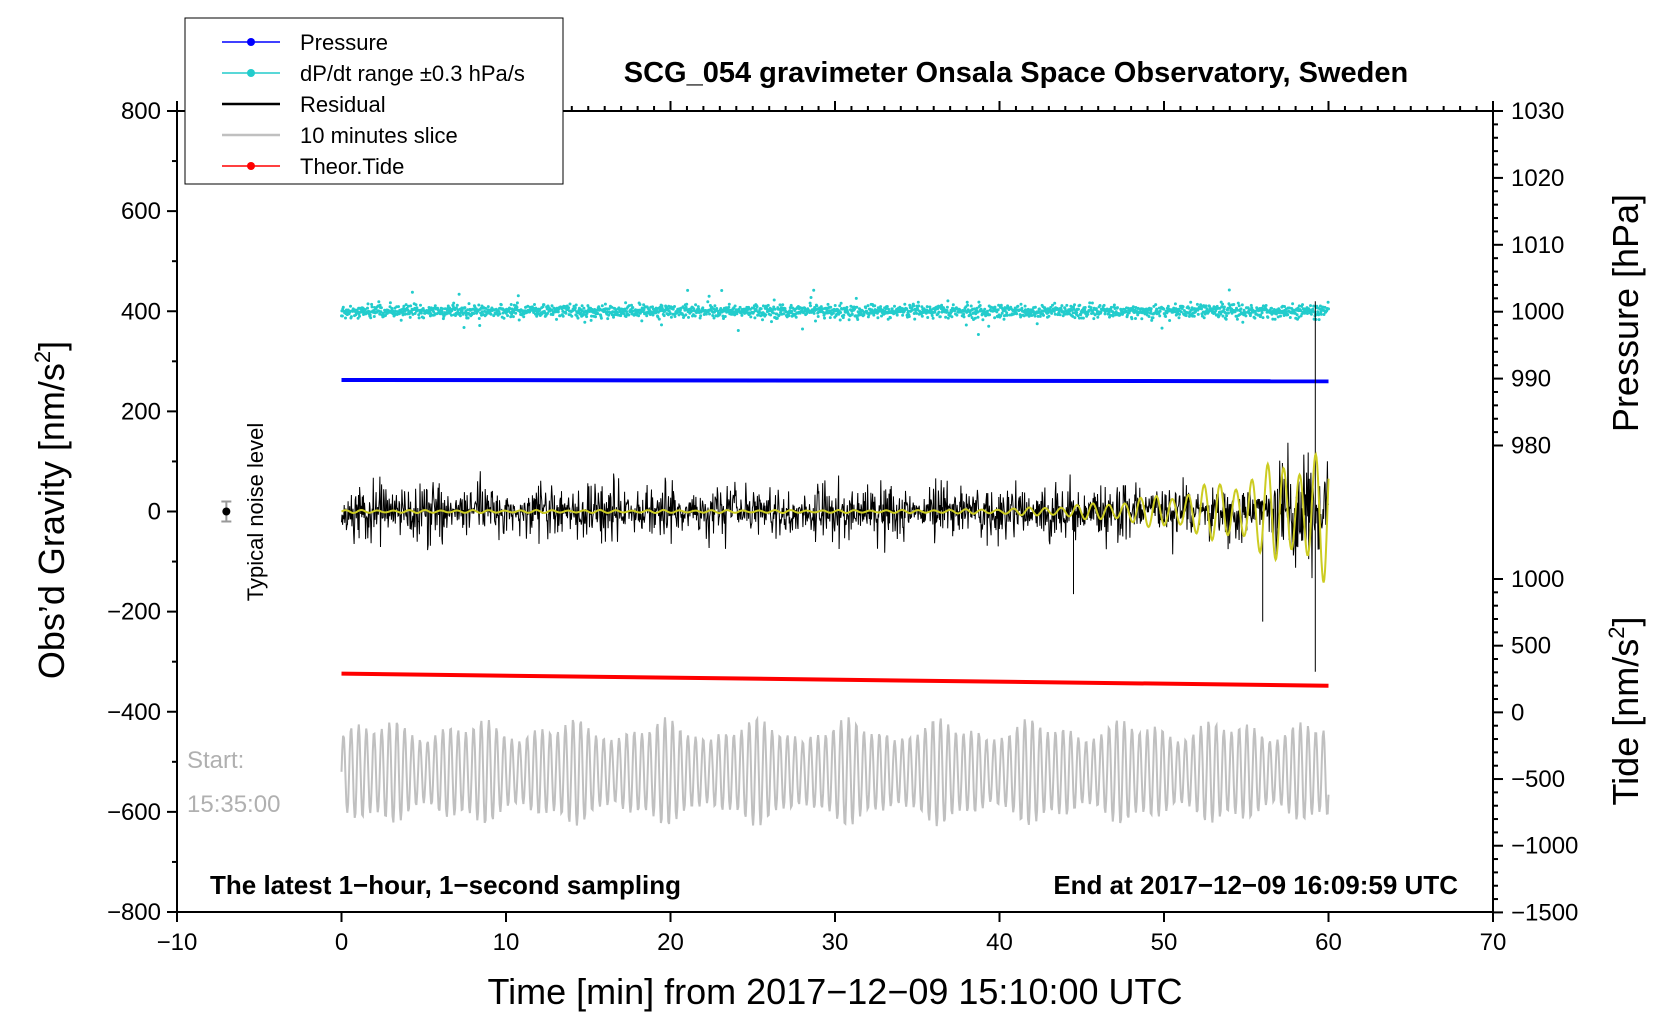 Image resolution: width=1676 pixels, height=1020 pixels. I want to click on y-left-axis-ticks: 800 600 400 200 0 −200 −400 −600 −800, so click(142, 512).